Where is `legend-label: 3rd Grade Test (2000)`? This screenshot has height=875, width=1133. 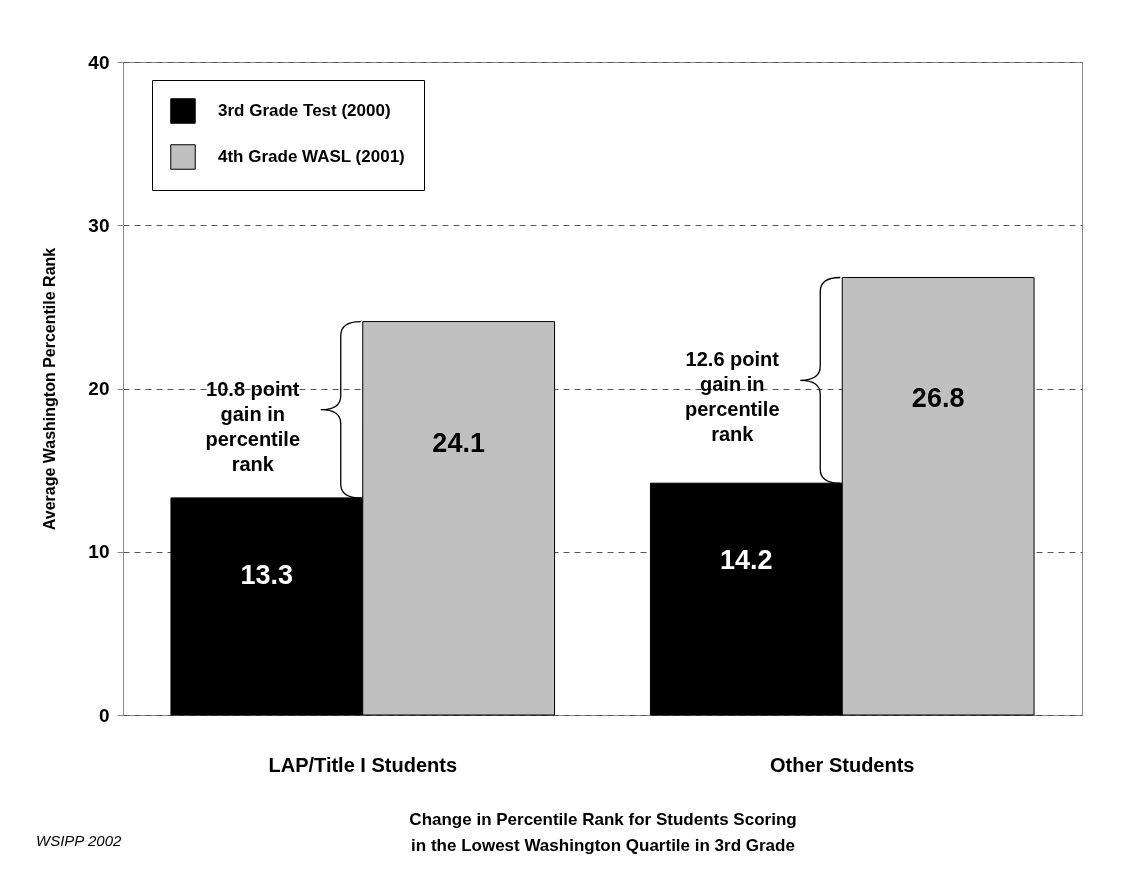
legend-label: 3rd Grade Test (2000) is located at coordinates (304, 110).